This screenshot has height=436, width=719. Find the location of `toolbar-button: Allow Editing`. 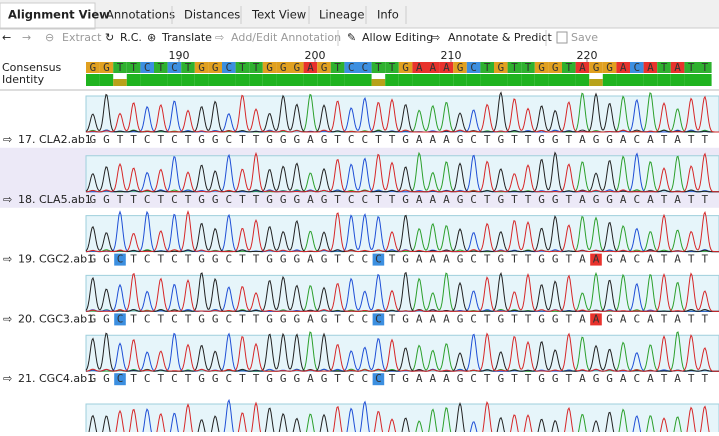

toolbar-button: Allow Editing is located at coordinates (397, 37).